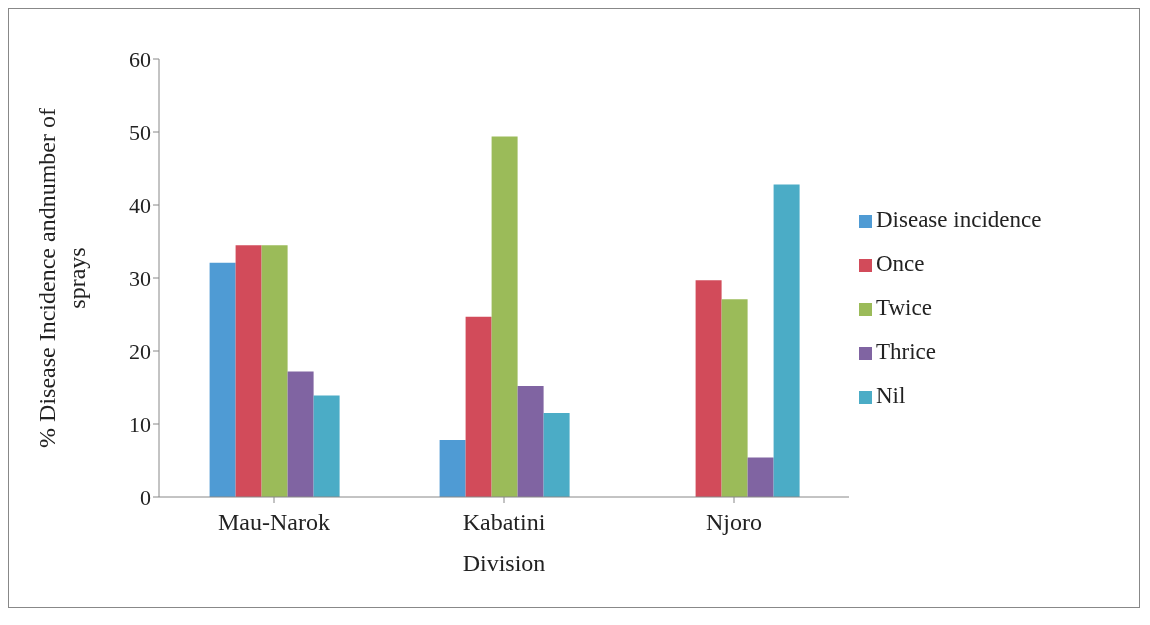 Image resolution: width=1150 pixels, height=625 pixels. I want to click on y-tick-label: 20, so click(140, 351).